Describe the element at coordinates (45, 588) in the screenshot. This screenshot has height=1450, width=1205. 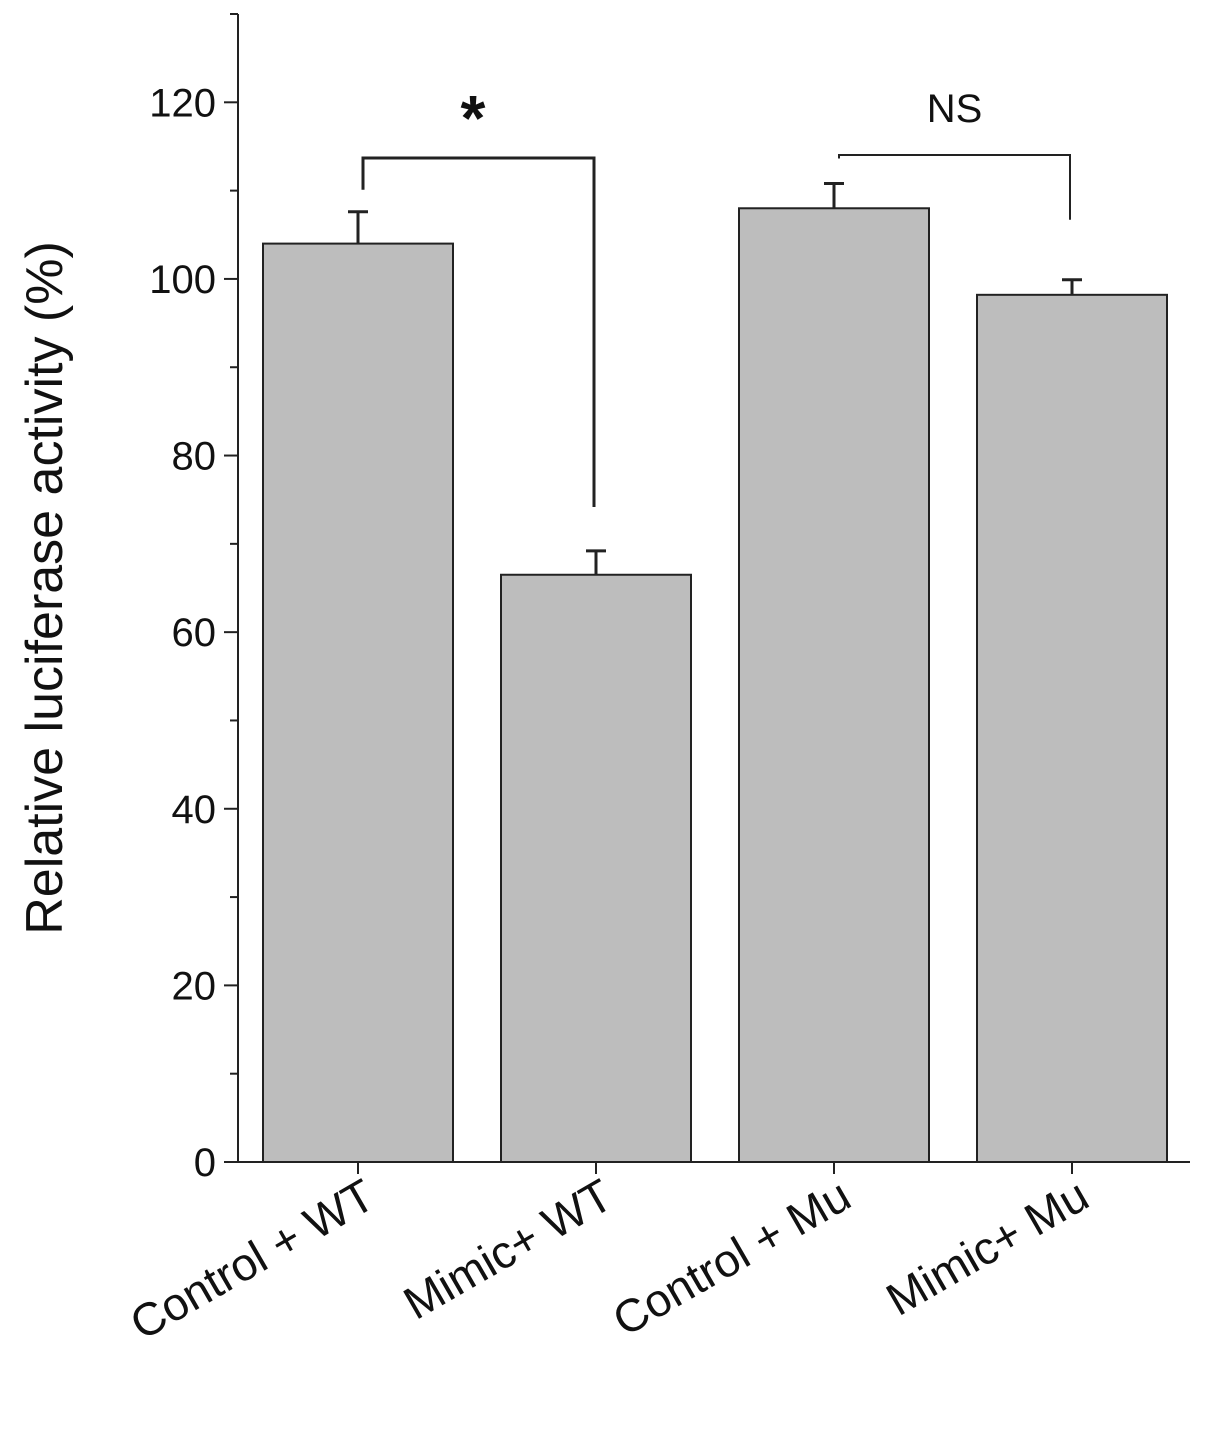
I see `y-axis-label: Relative luciferase activity (%)` at that location.